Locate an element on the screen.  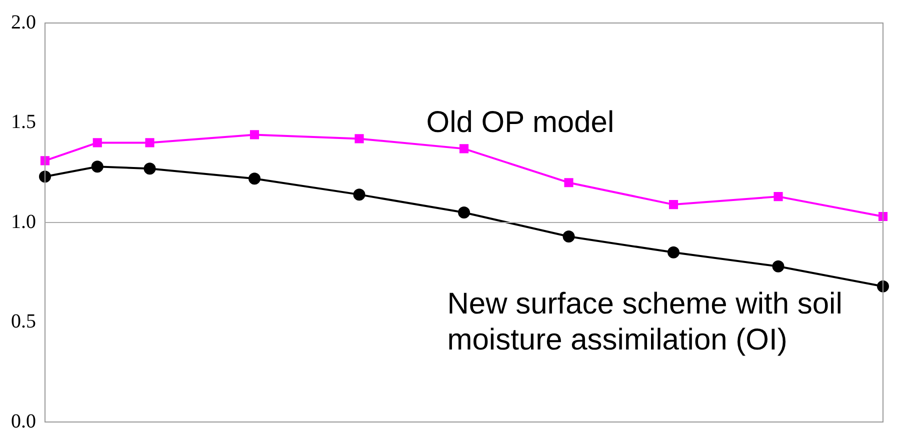
series-label: New surface scheme with soil moisture assimilation (OI) is located at coordinates (644, 322).